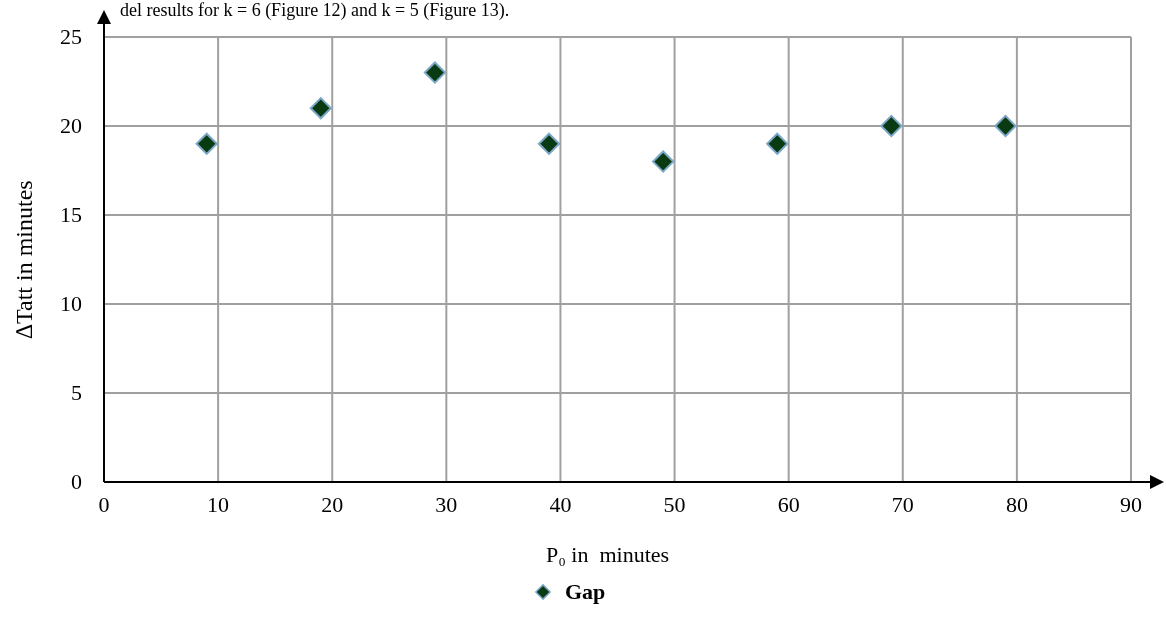  Describe the element at coordinates (315, 10) in the screenshot. I see `text: del results for k = 6 (Figure 12) and k = 5 (Figure 13).` at that location.